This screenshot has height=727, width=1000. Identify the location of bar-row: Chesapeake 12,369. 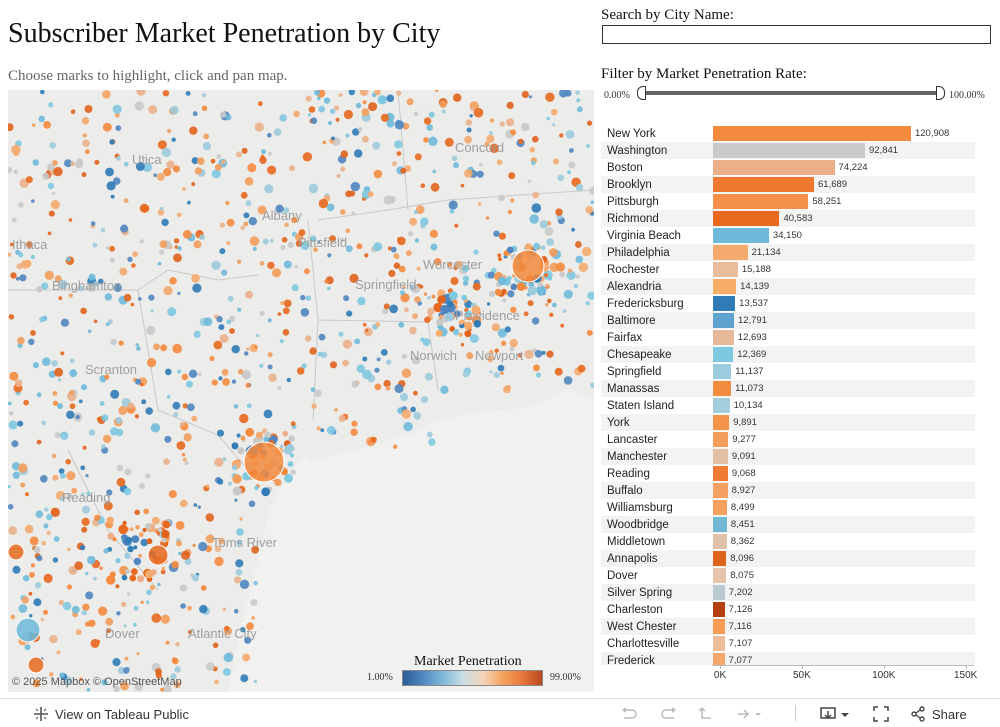
(788, 354).